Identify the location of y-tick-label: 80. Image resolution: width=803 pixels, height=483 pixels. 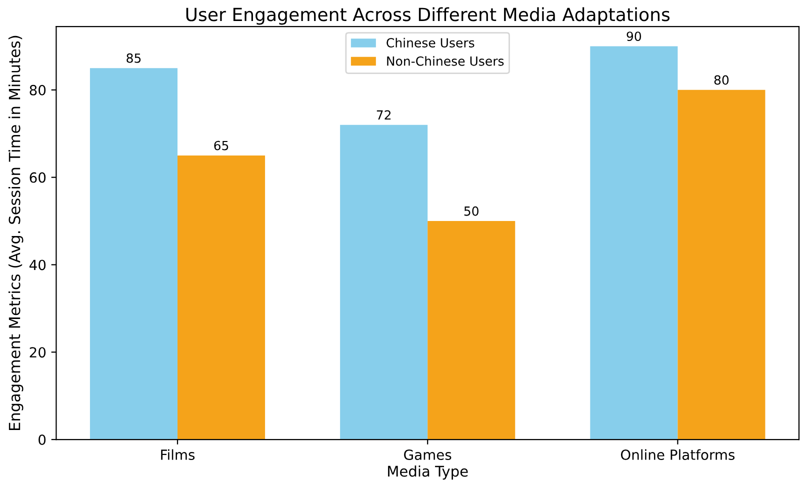
(38, 90).